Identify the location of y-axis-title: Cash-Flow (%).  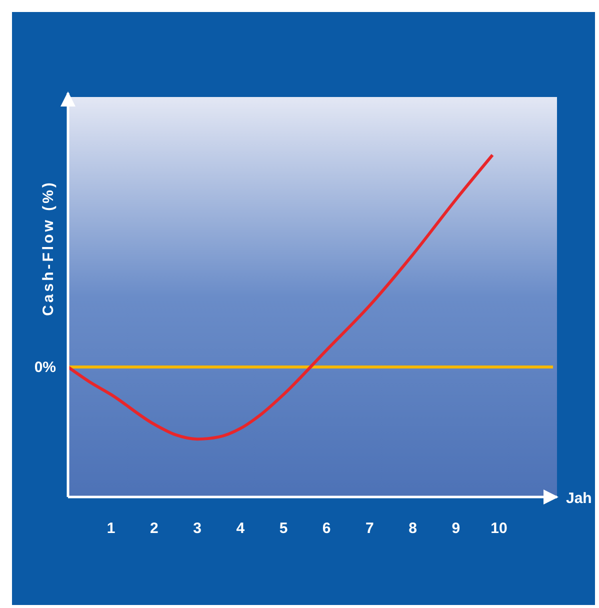
(48, 248).